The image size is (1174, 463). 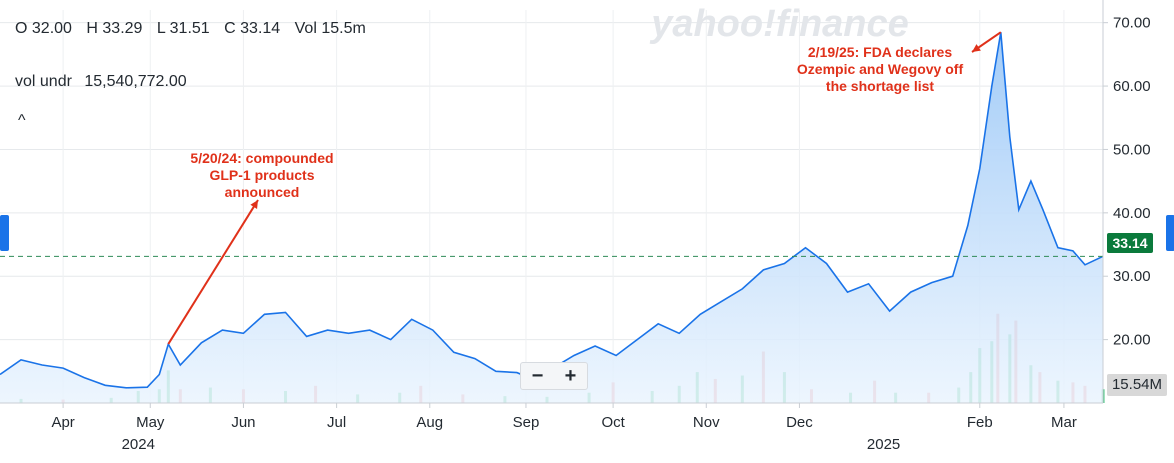 I want to click on annotation-text: the shortage list, so click(x=880, y=86).